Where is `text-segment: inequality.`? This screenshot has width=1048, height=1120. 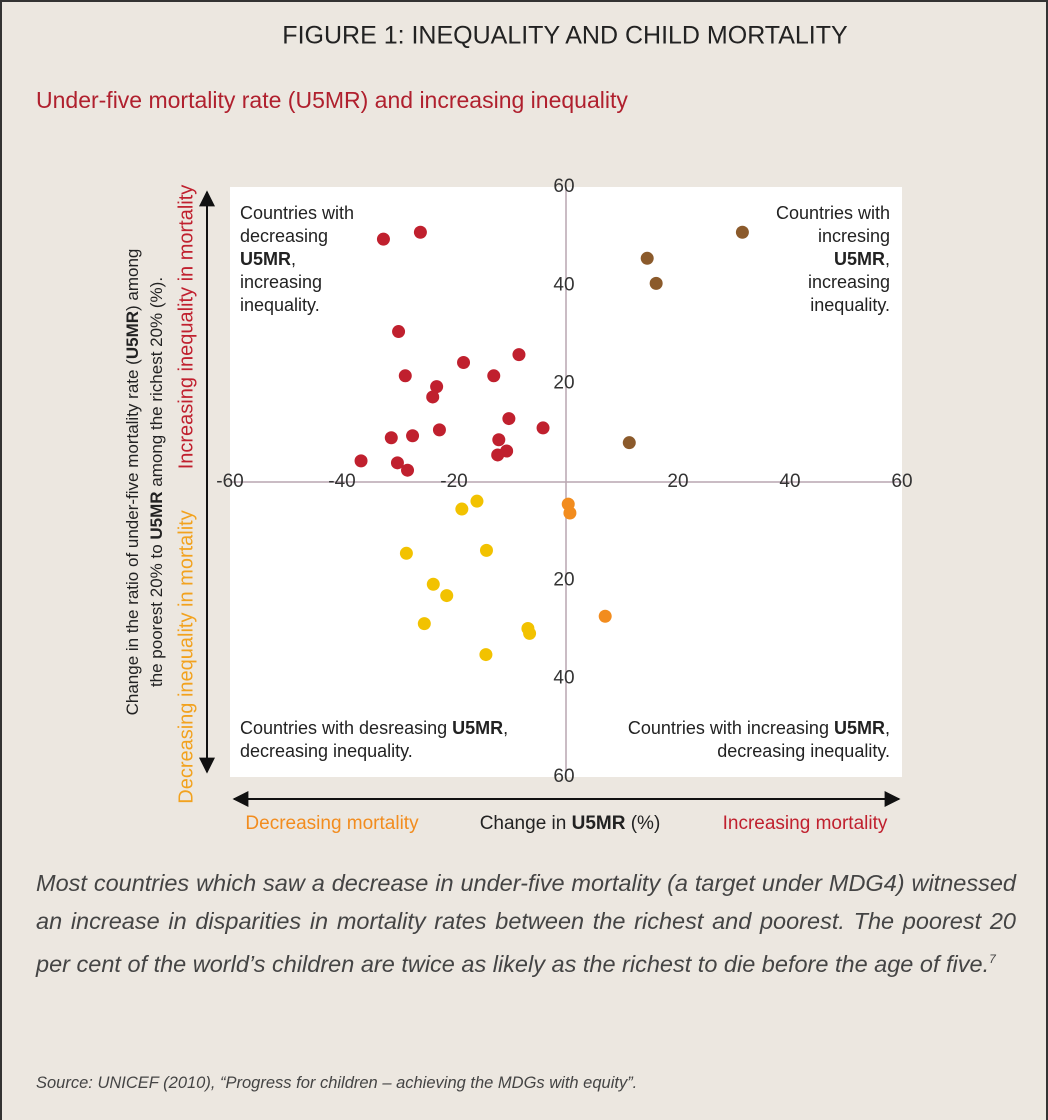
text-segment: inequality. is located at coordinates (280, 305).